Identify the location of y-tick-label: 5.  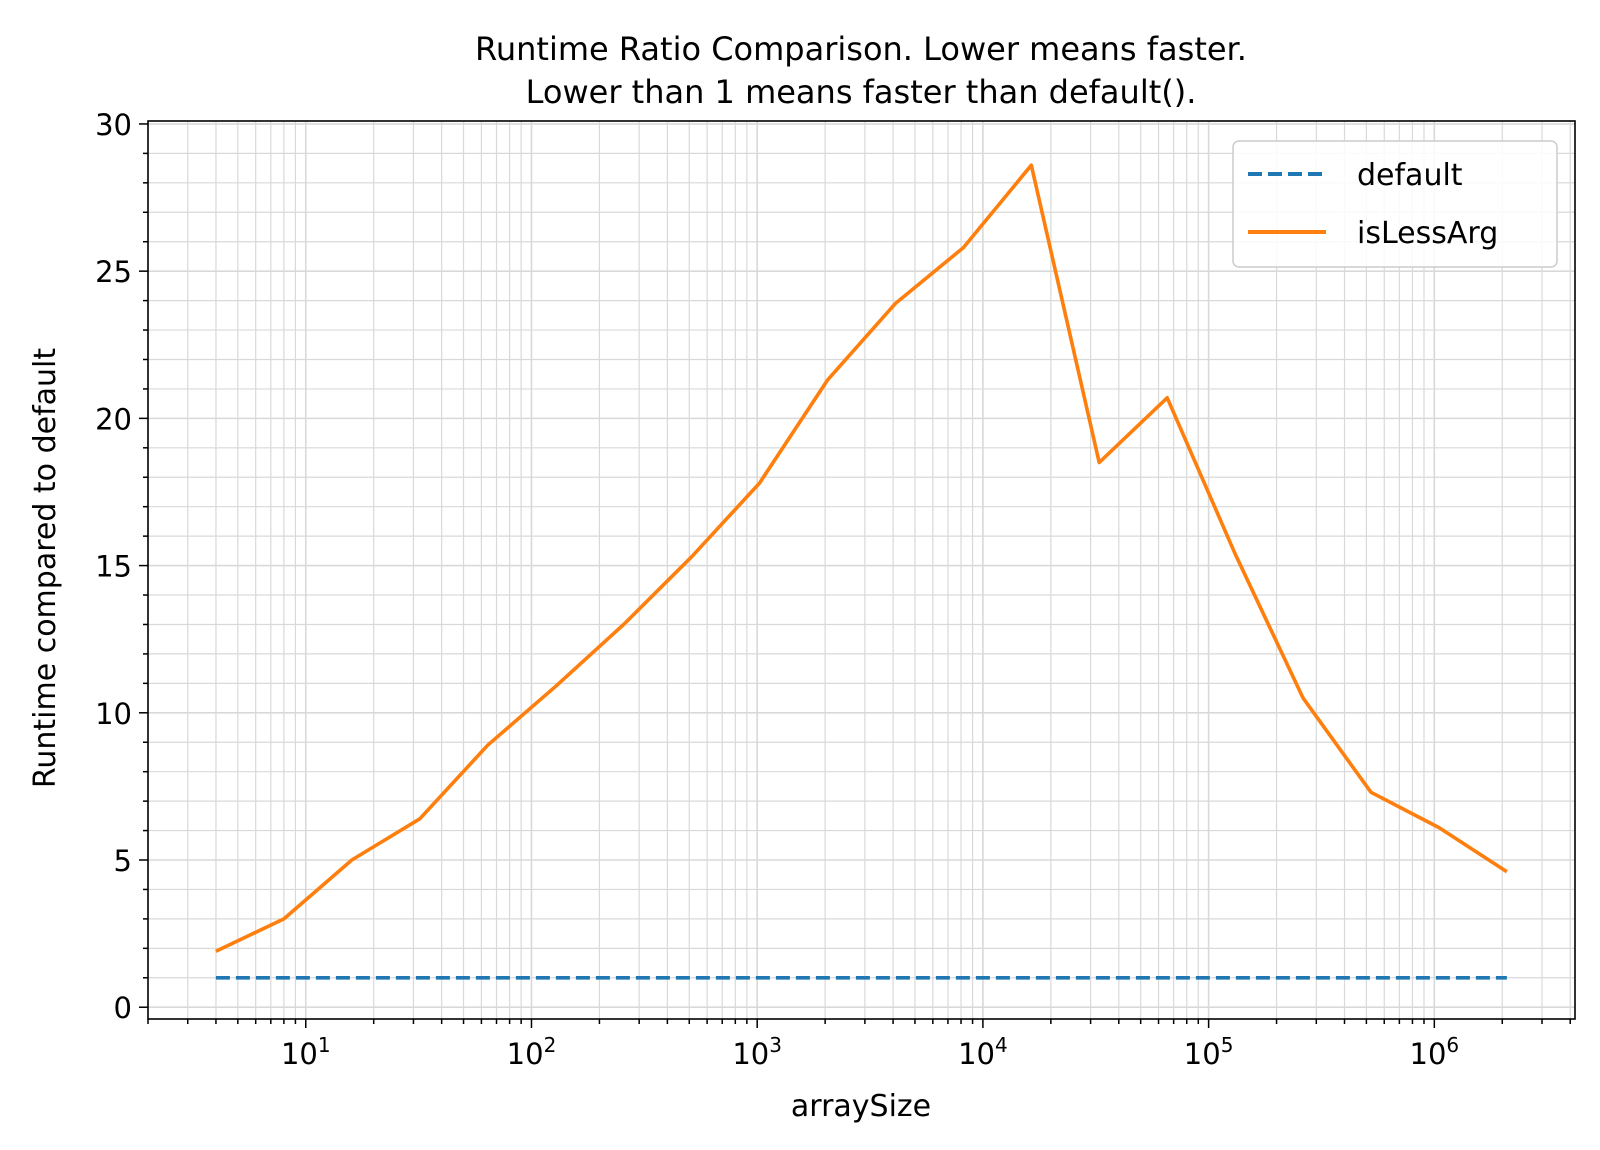
(123, 861).